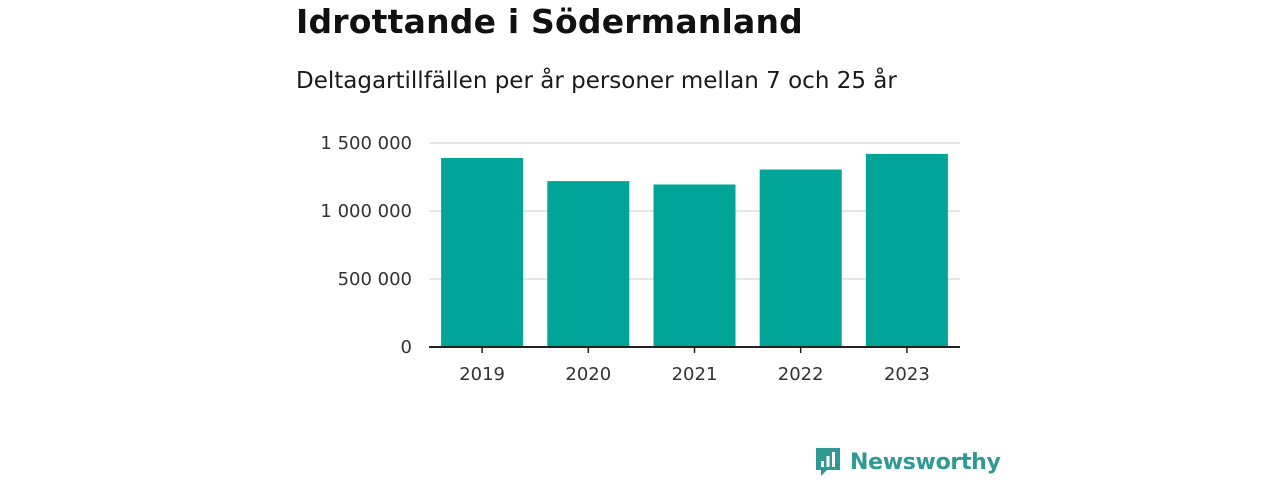  I want to click on bar-2019, so click(482, 252).